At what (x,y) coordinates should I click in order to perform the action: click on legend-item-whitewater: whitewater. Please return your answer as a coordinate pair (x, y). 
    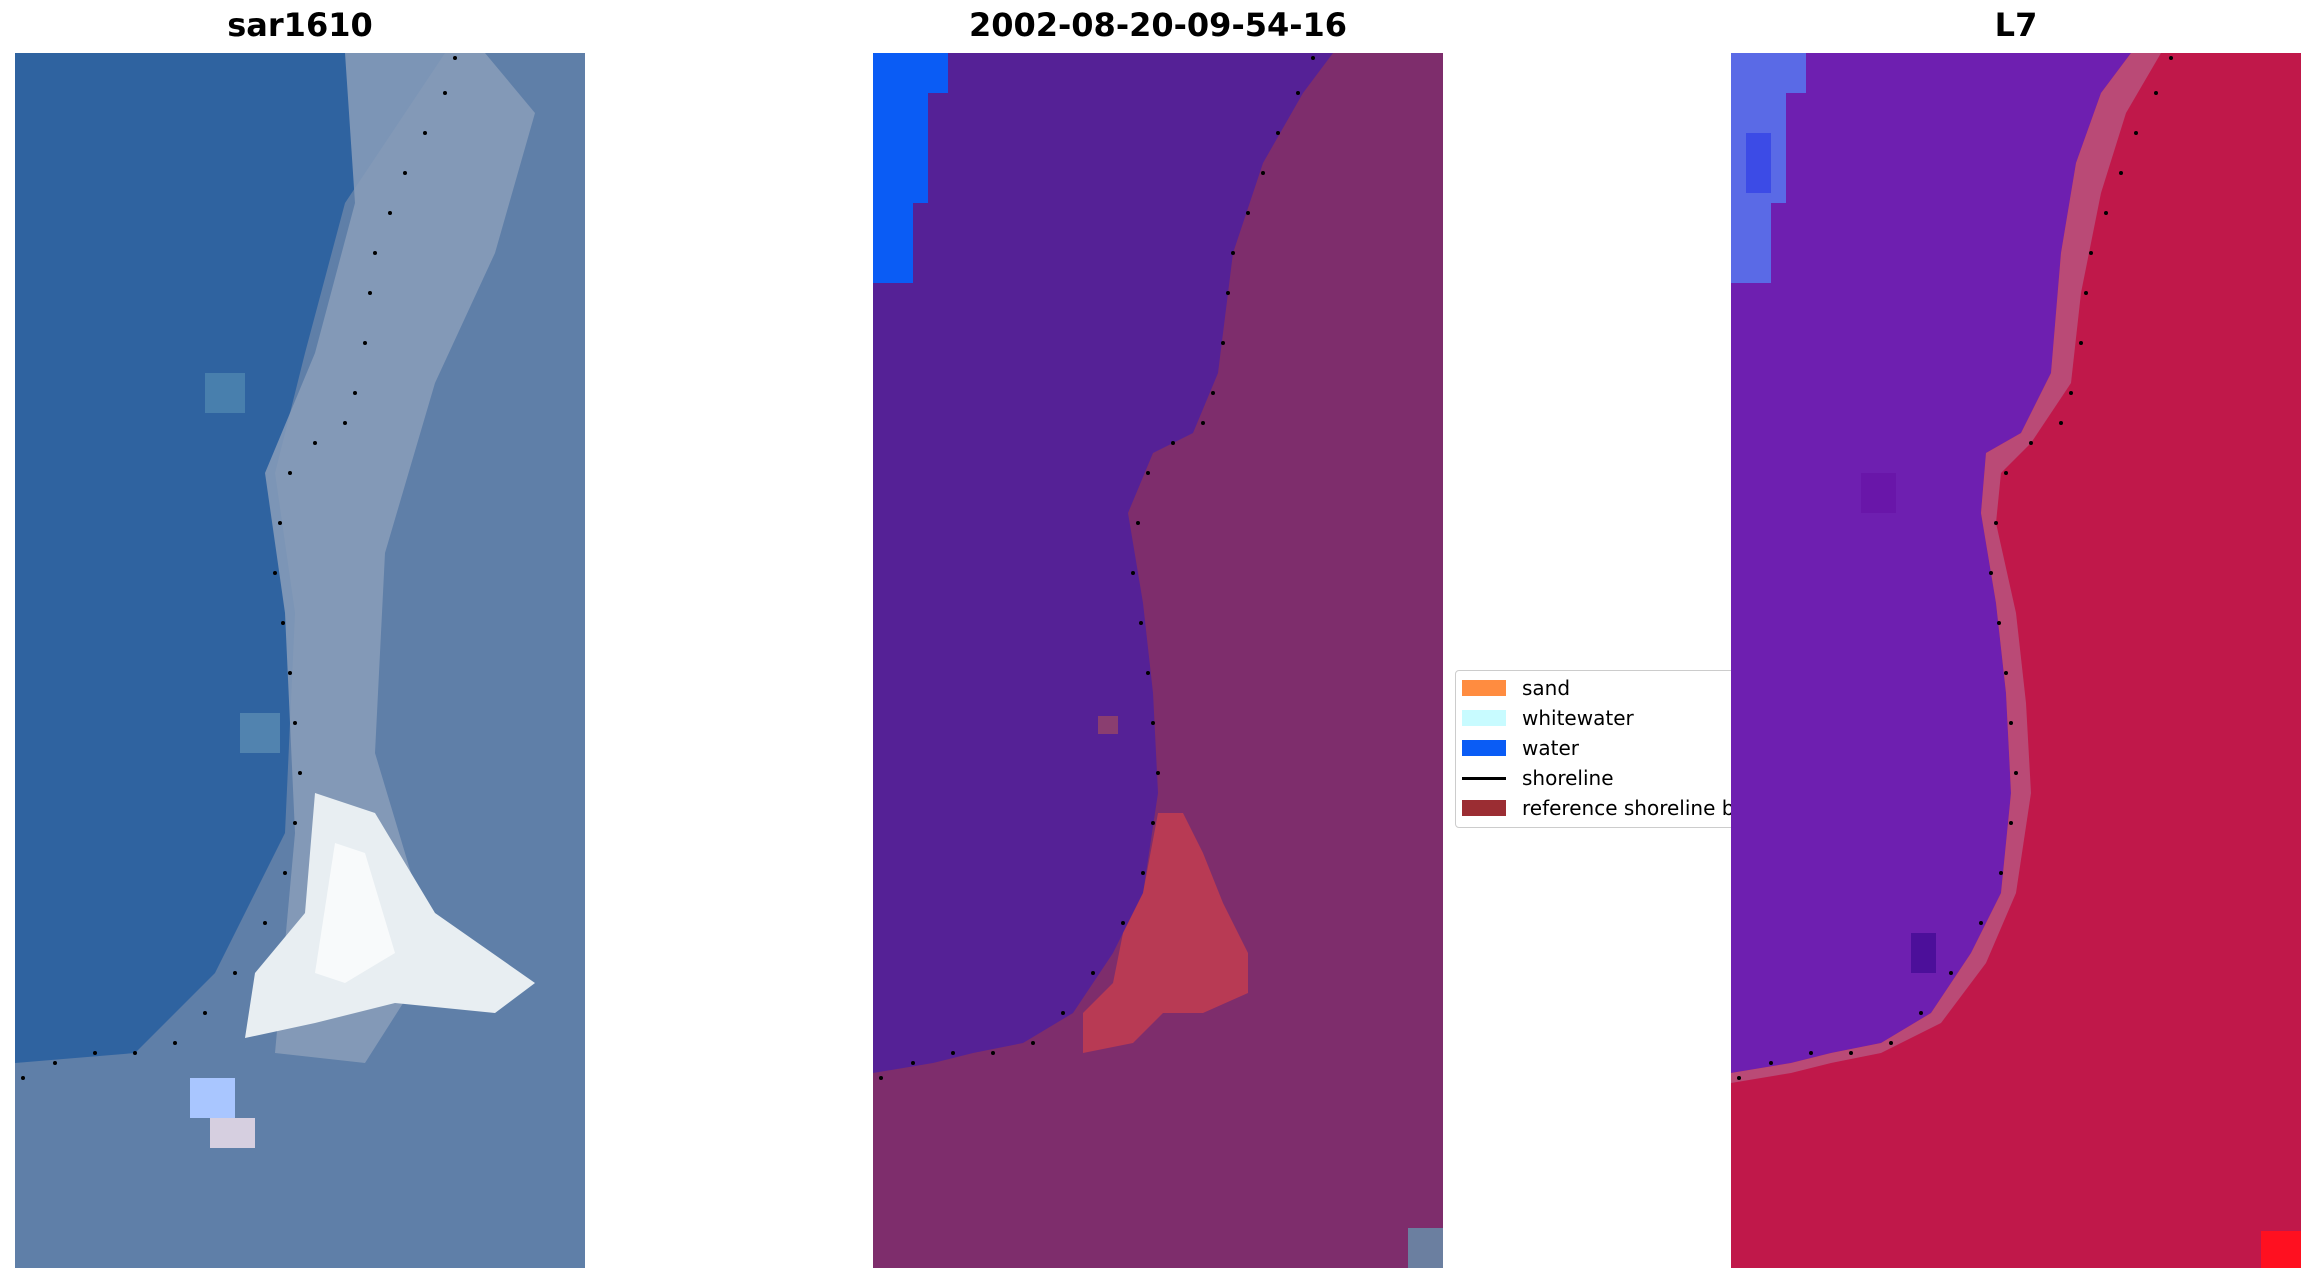
    Looking at the image, I should click on (1548, 718).